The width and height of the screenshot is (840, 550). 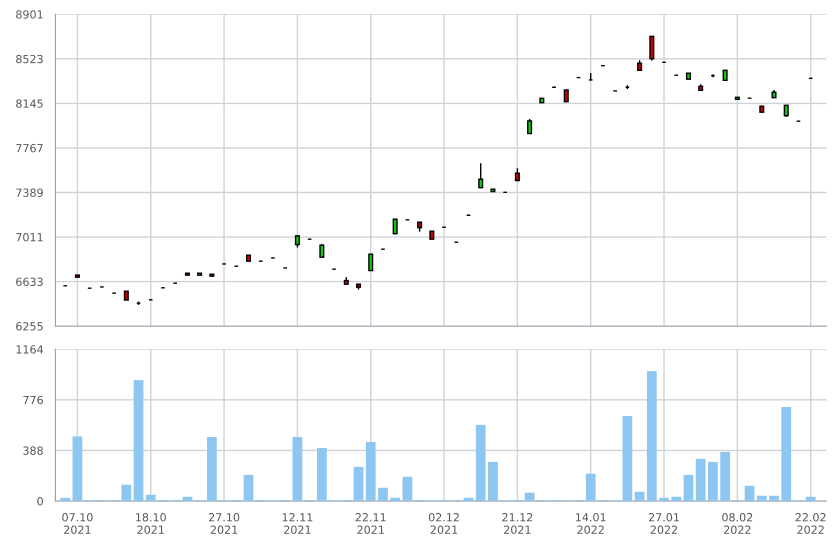 What do you see at coordinates (29, 237) in the screenshot?
I see `y-tick-label: 7011` at bounding box center [29, 237].